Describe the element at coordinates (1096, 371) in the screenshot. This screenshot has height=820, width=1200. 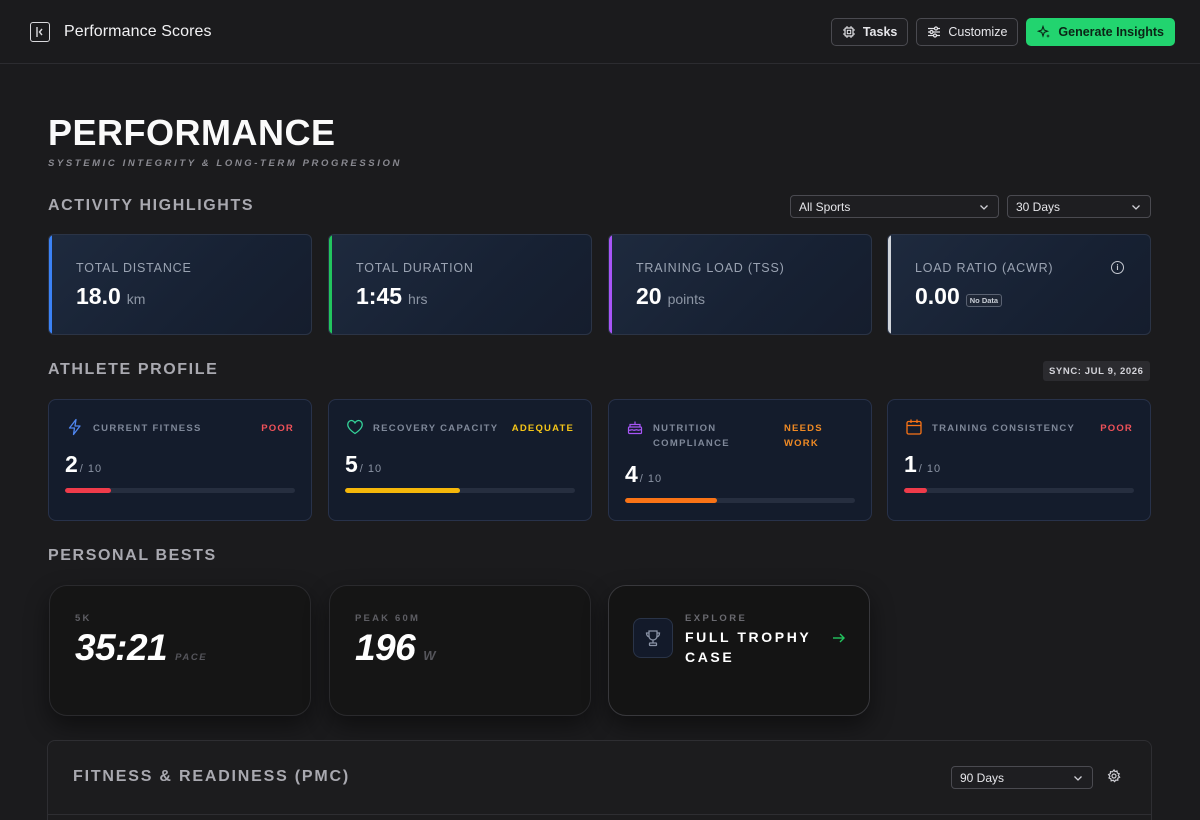
I see `sync-badge: SYNC: JUL 9, 2026` at that location.